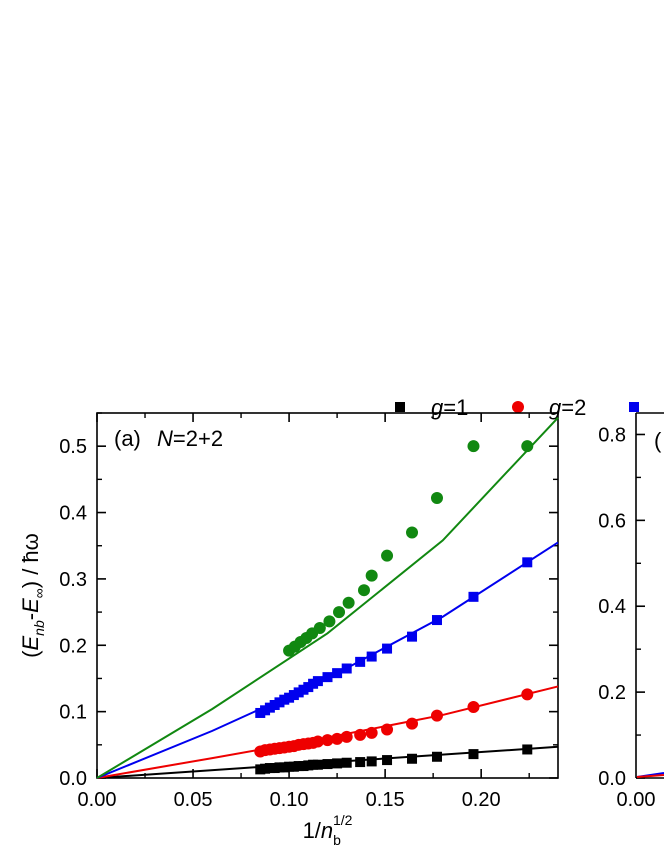 The height and width of the screenshot is (860, 664). Describe the element at coordinates (650, 776) in the screenshot. I see `panel-b-fit-line` at that location.